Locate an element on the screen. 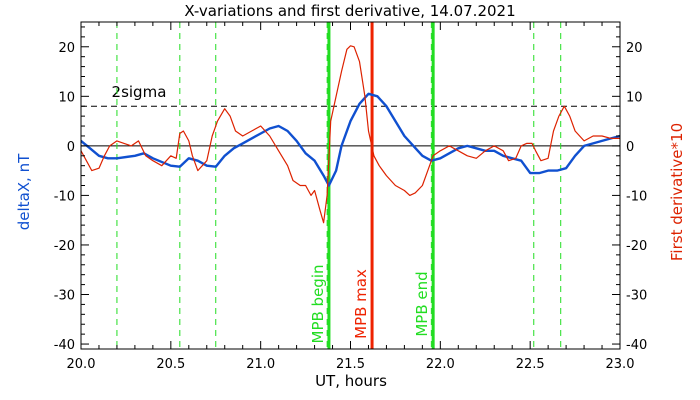  x-tick-label: 20.0 is located at coordinates (81, 364).